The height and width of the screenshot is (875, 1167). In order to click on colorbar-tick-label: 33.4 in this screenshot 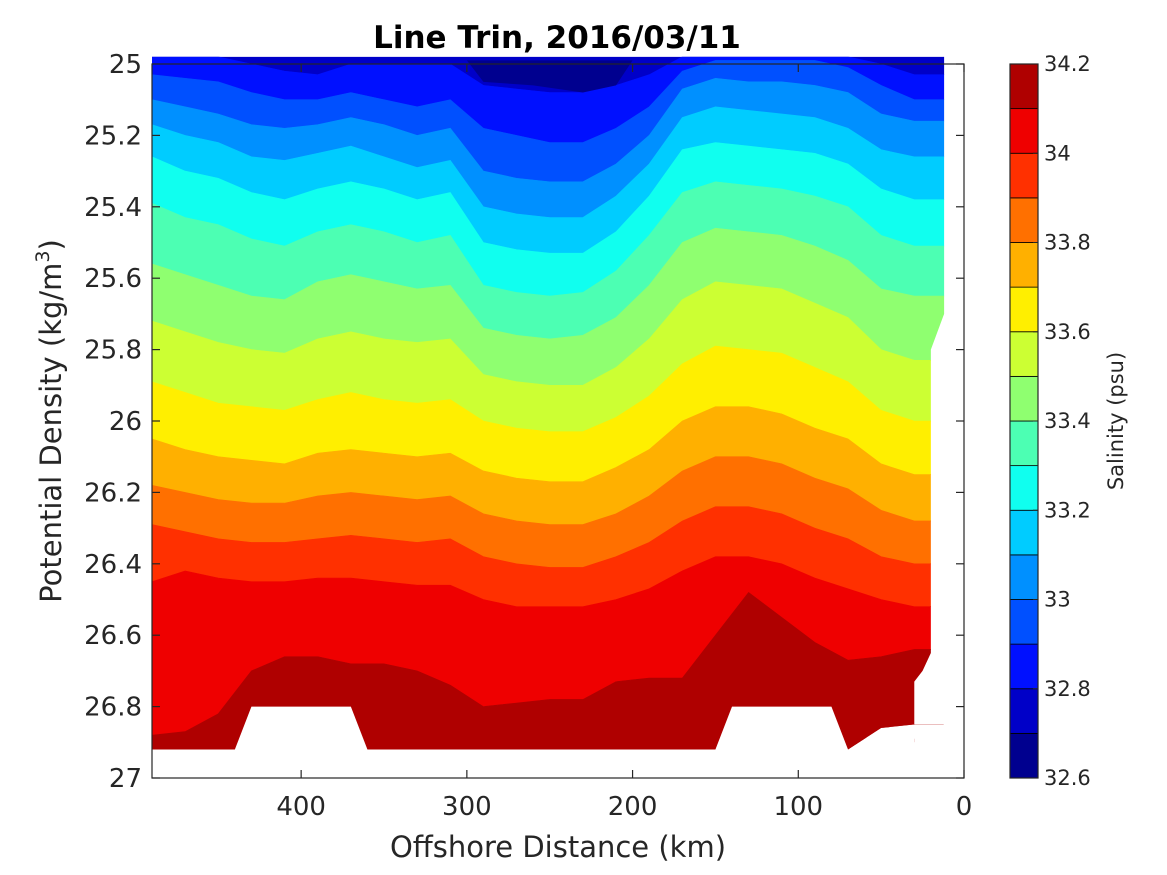, I will do `click(1067, 421)`.